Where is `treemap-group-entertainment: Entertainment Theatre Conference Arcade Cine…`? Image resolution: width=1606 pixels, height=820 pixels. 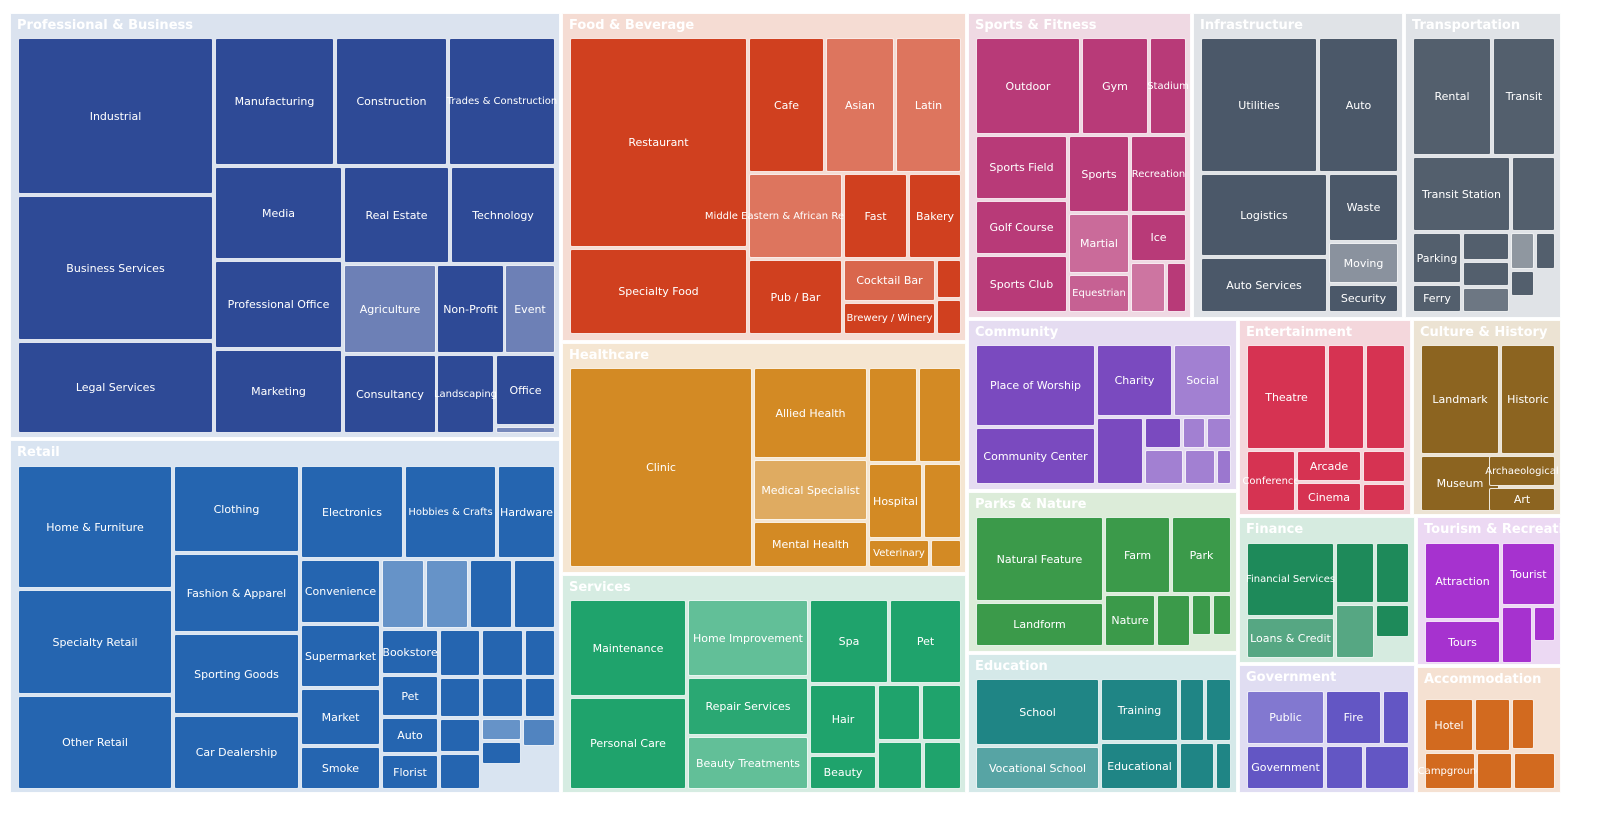 treemap-group-entertainment: Entertainment Theatre Conference Arcade Cine… is located at coordinates (1325, 417).